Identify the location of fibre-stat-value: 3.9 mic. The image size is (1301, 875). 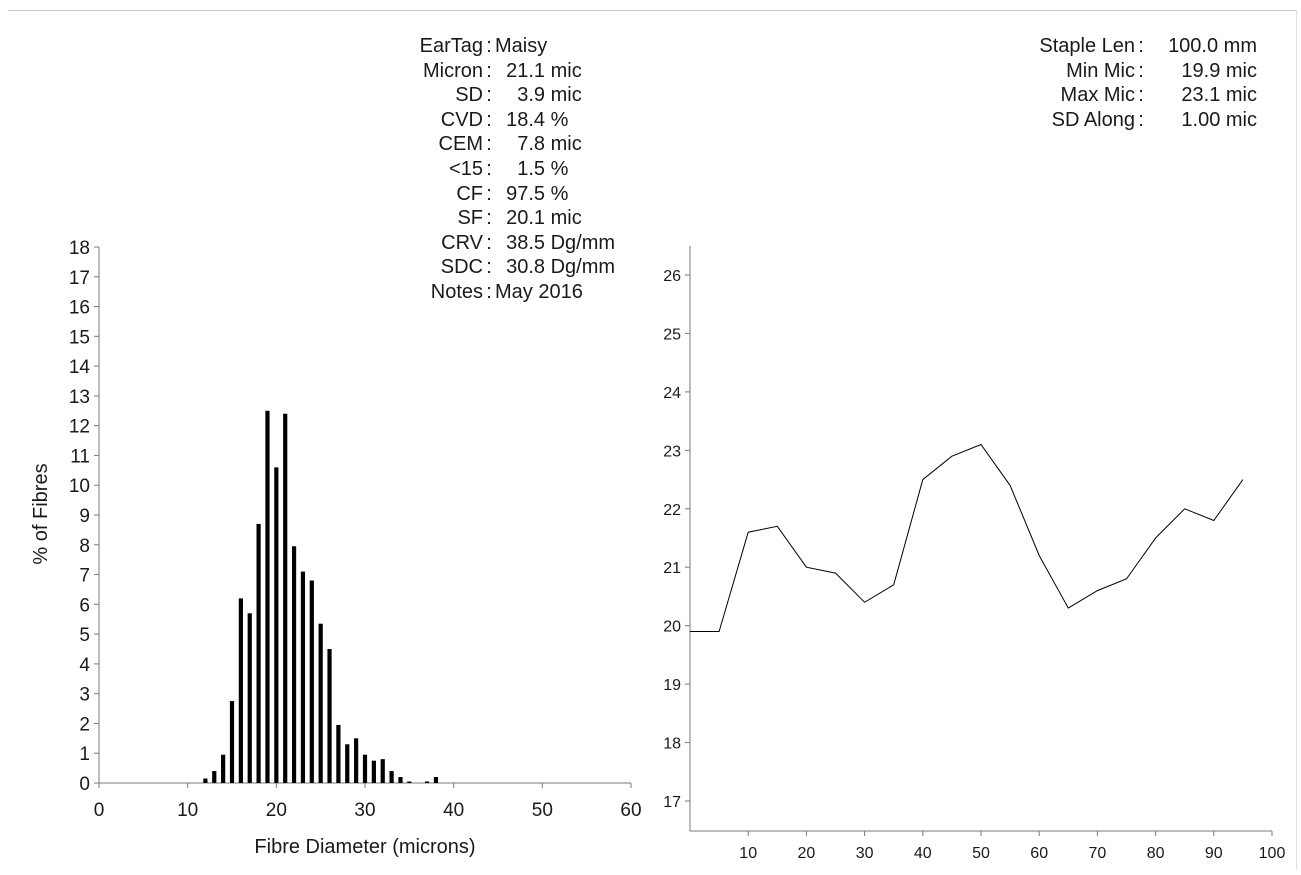
(538, 95).